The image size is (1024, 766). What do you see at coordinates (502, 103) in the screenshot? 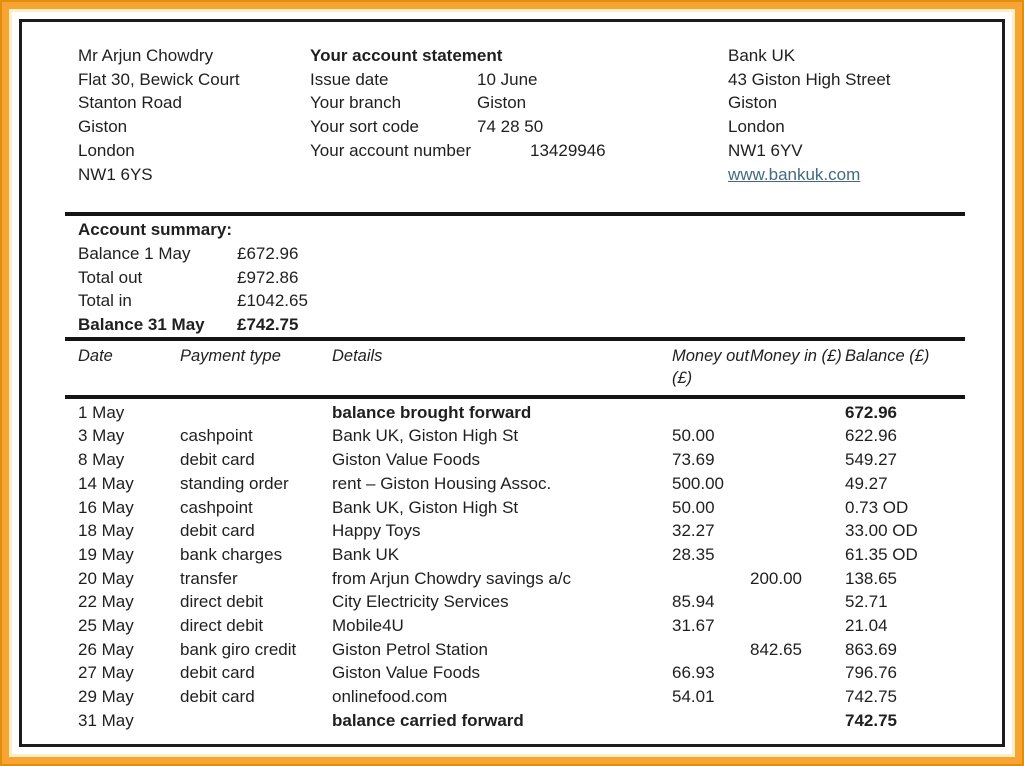
I see `statement-info-value: Giston` at bounding box center [502, 103].